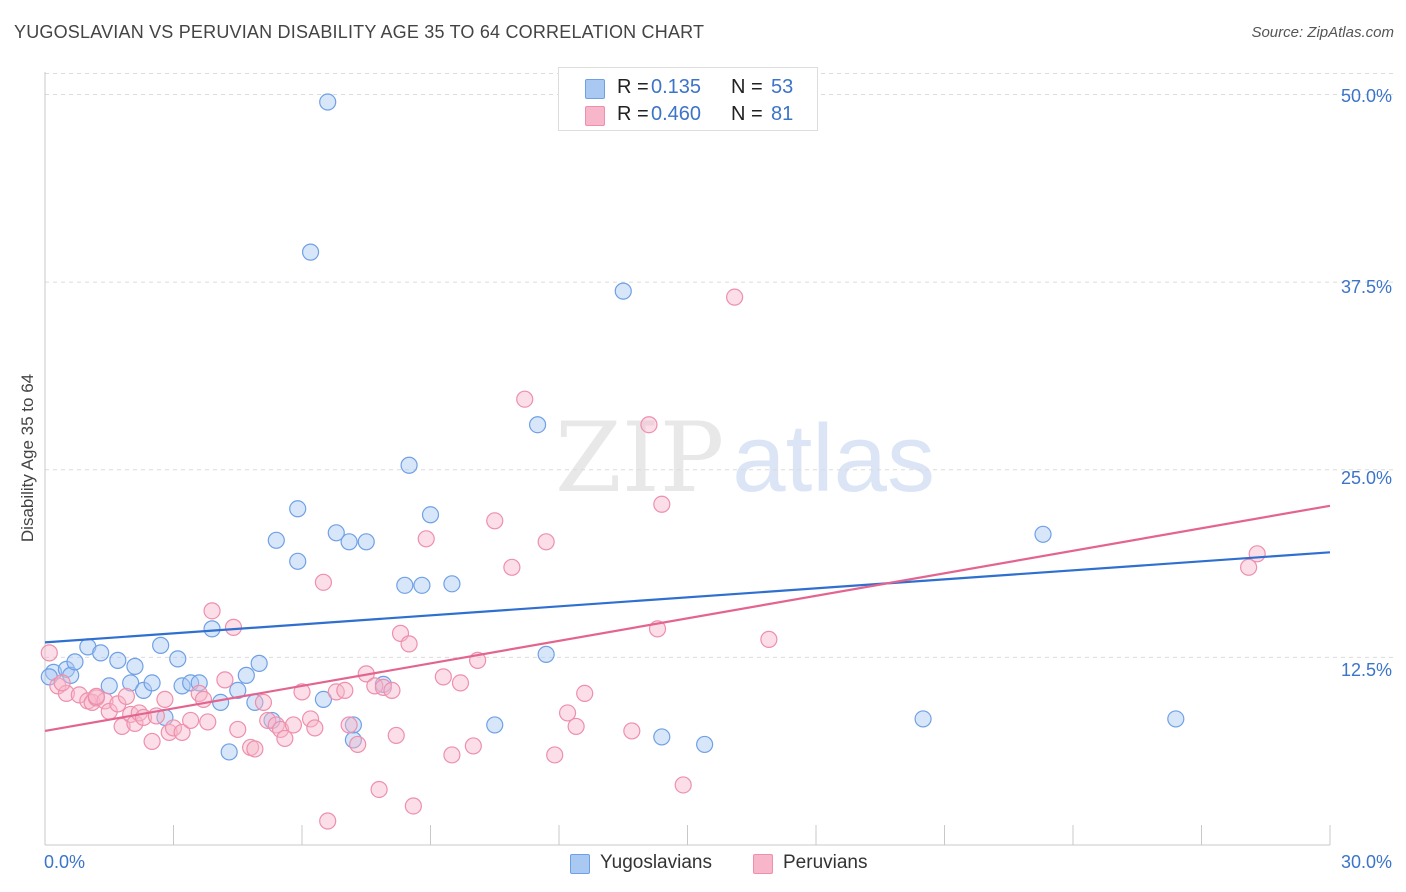 The width and height of the screenshot is (1406, 892). Describe the element at coordinates (633, 114) in the screenshot. I see `r-label: R =` at that location.